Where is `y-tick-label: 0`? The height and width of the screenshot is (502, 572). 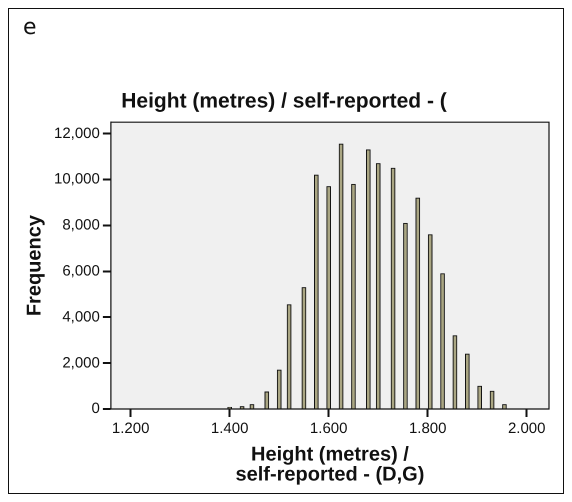 y-tick-label: 0 is located at coordinates (96, 409).